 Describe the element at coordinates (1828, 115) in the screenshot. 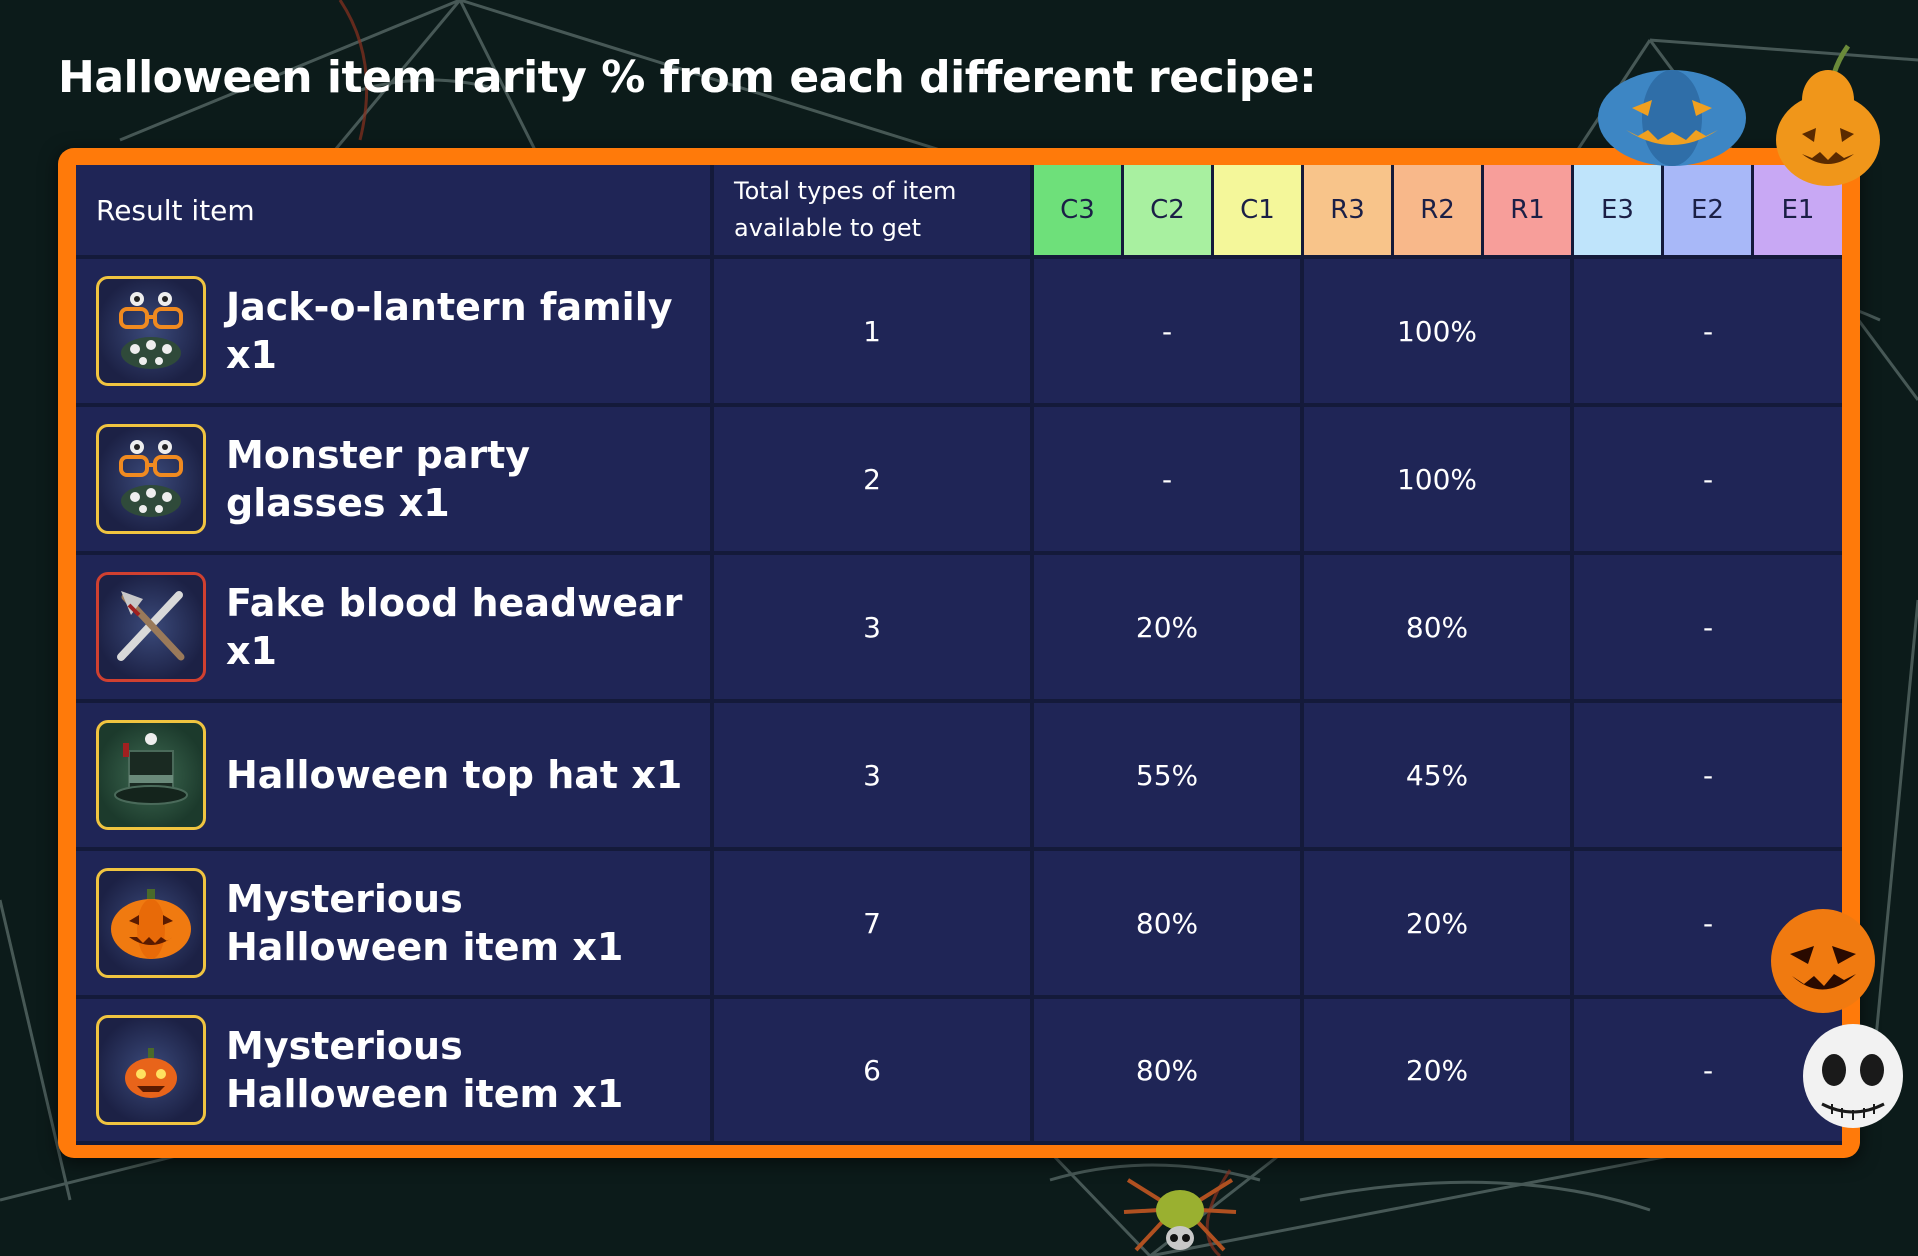

I see `orange-gourd-icon` at that location.